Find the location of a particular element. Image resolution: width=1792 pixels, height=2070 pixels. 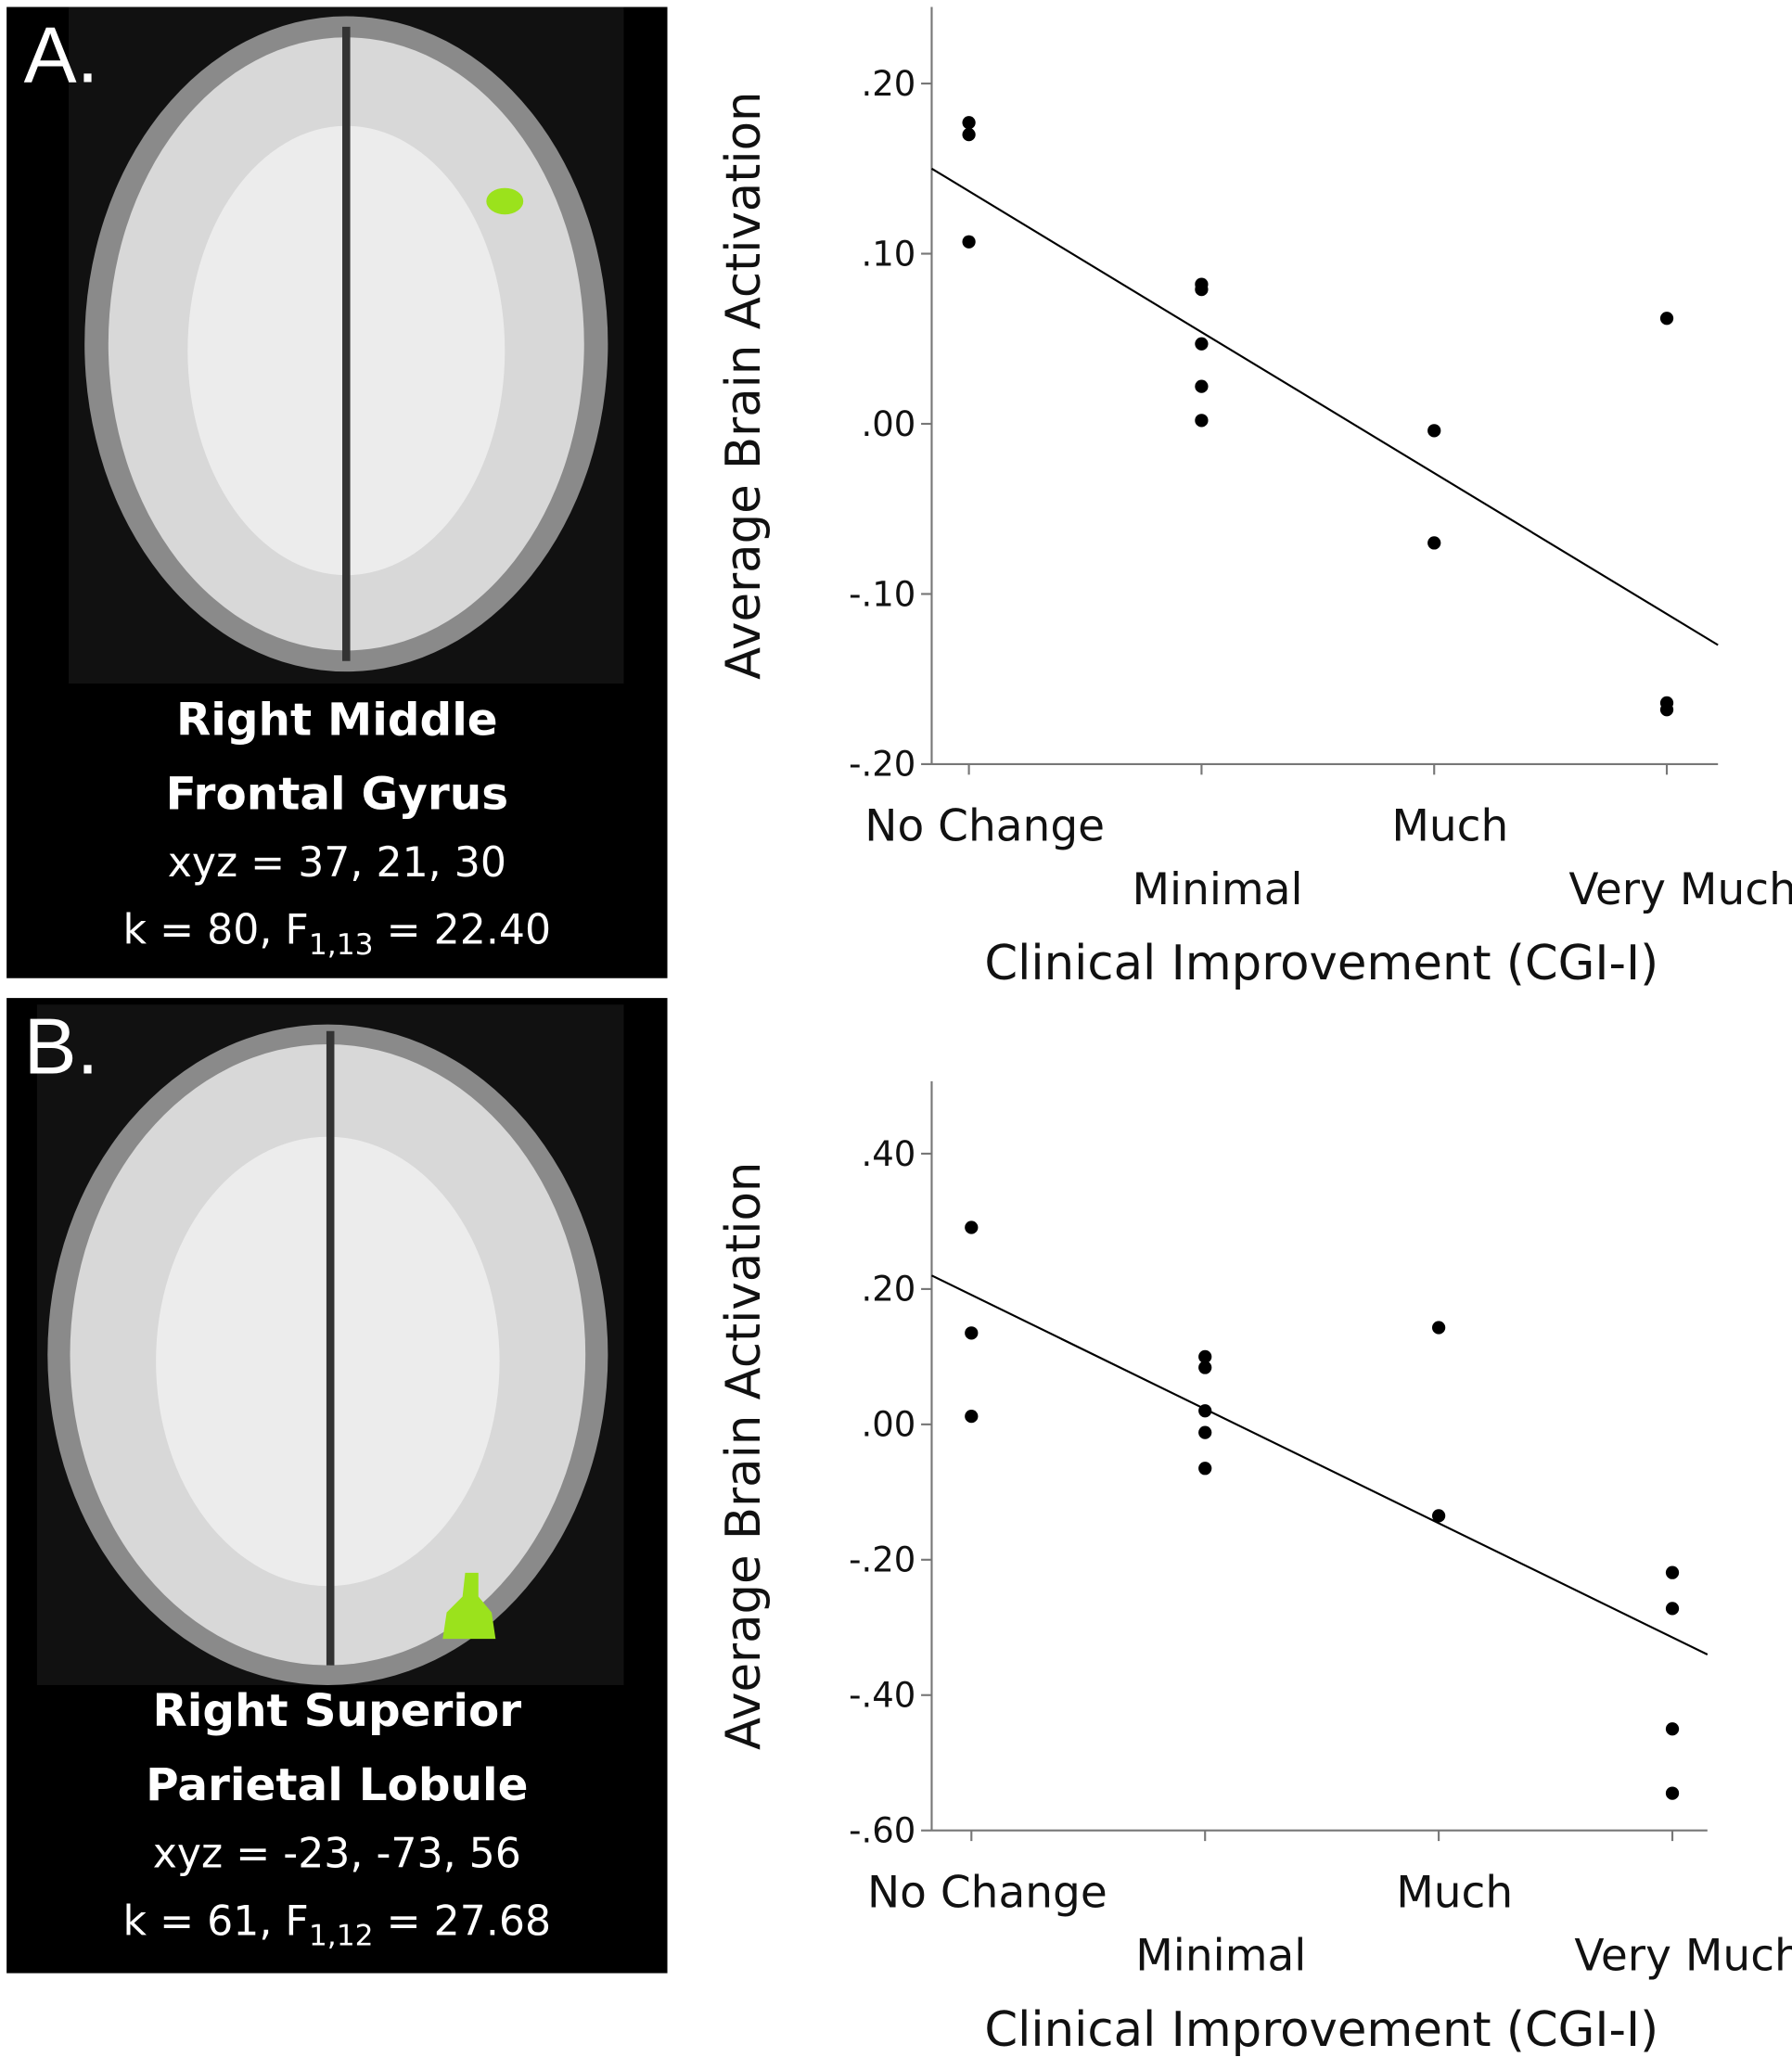

region-name: Parietal Lobule is located at coordinates (337, 1785).